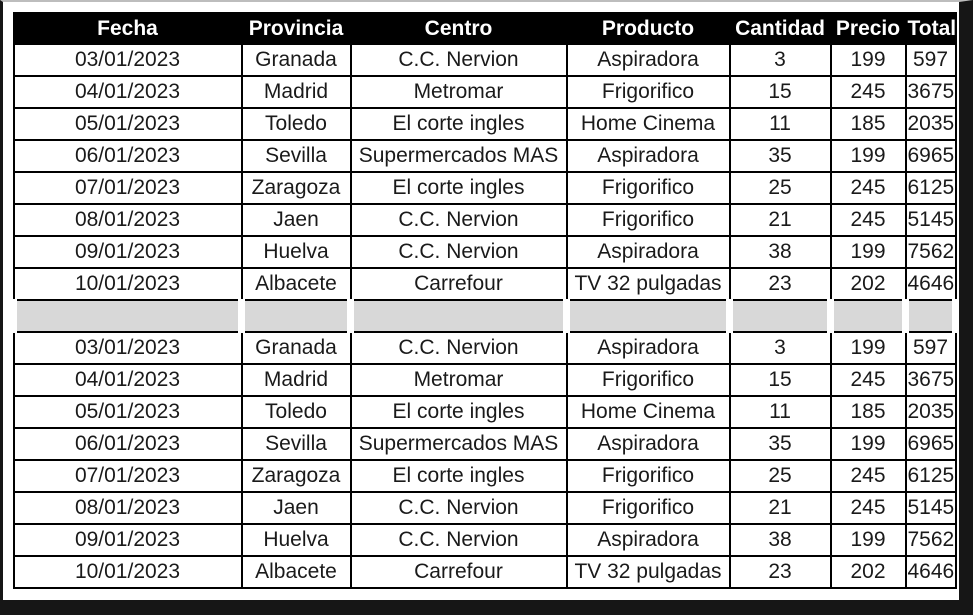 The height and width of the screenshot is (615, 980). Describe the element at coordinates (127, 252) in the screenshot. I see `table-cell-fecha: 09/01/2023` at that location.